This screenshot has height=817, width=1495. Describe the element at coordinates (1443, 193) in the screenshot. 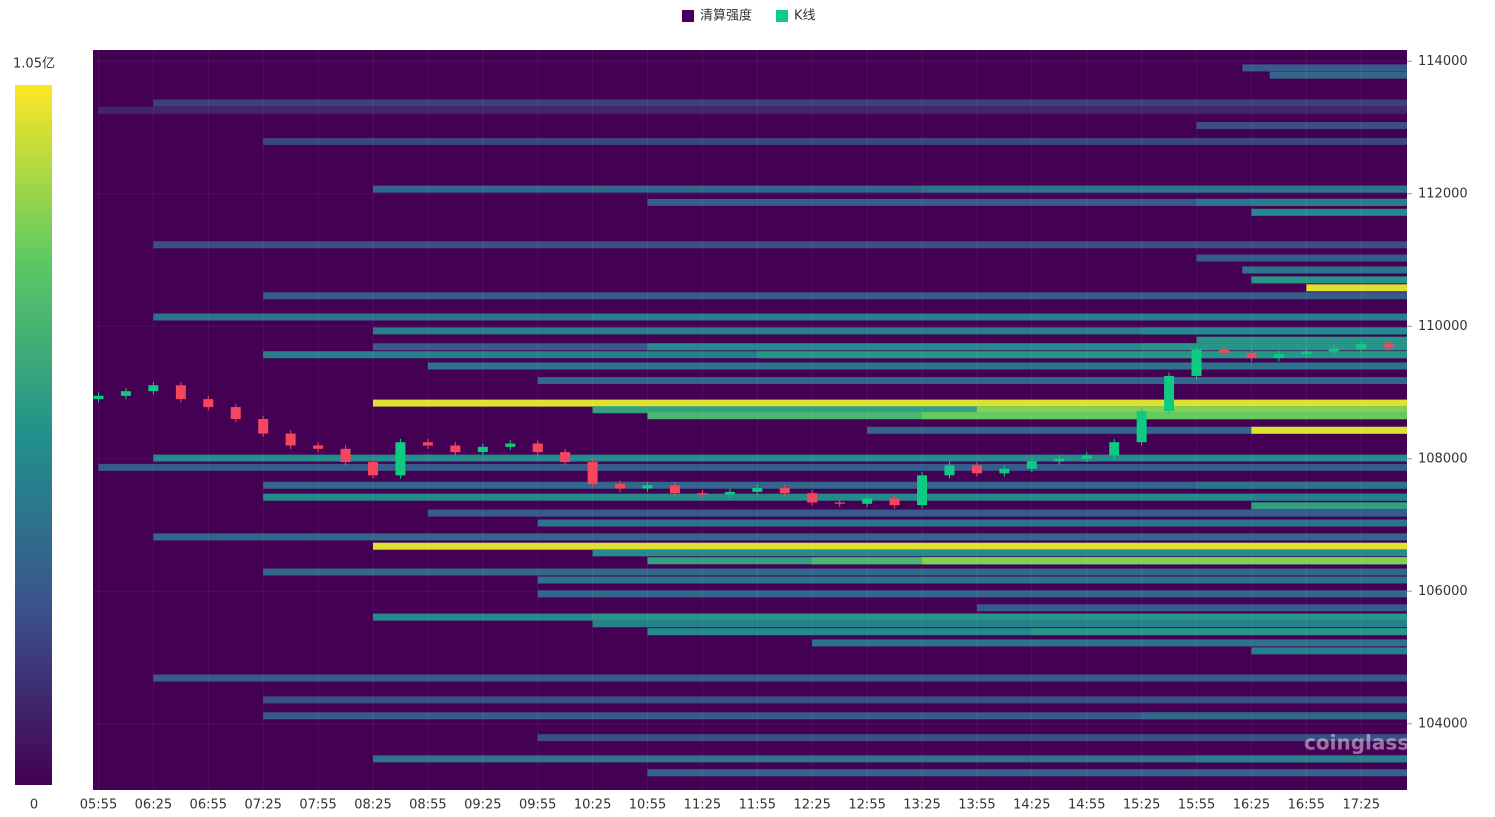

I see `y-tick-label: 112000` at that location.